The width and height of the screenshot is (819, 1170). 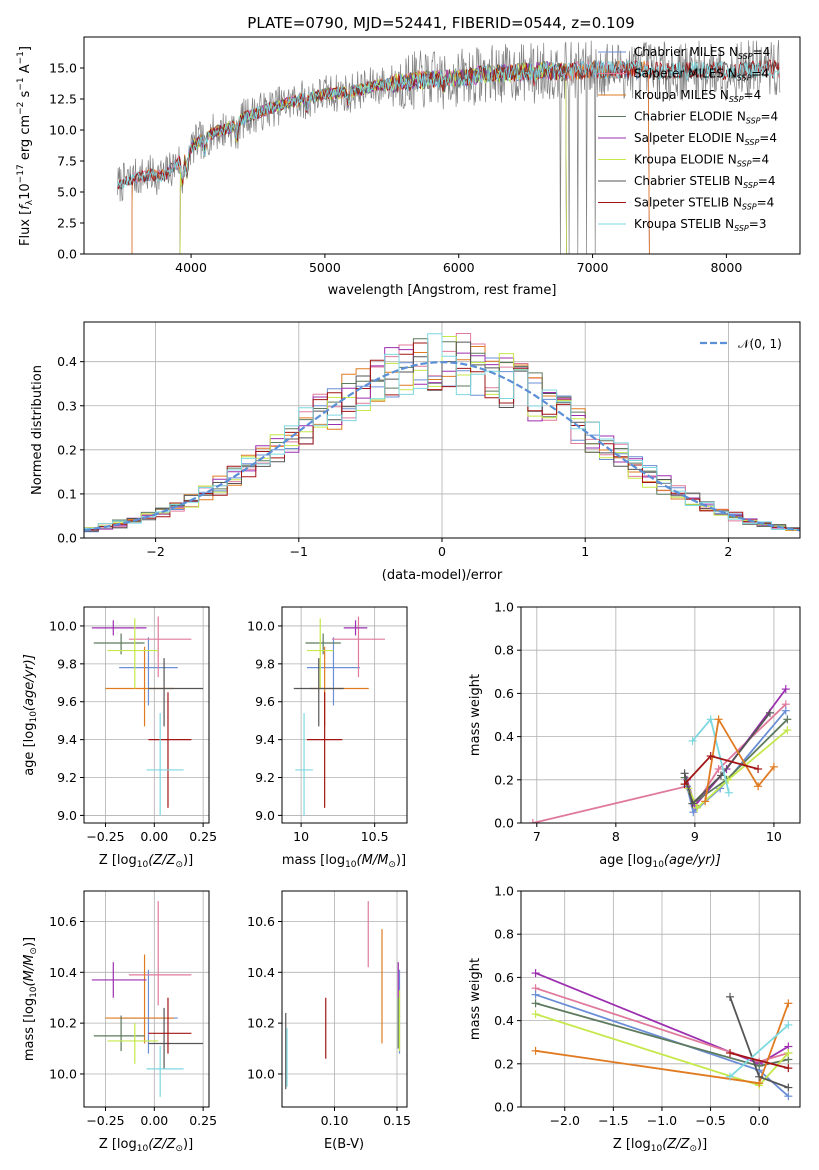 I want to click on mass-vs-Z-ytick-label: 10.0, so click(x=63, y=1073).